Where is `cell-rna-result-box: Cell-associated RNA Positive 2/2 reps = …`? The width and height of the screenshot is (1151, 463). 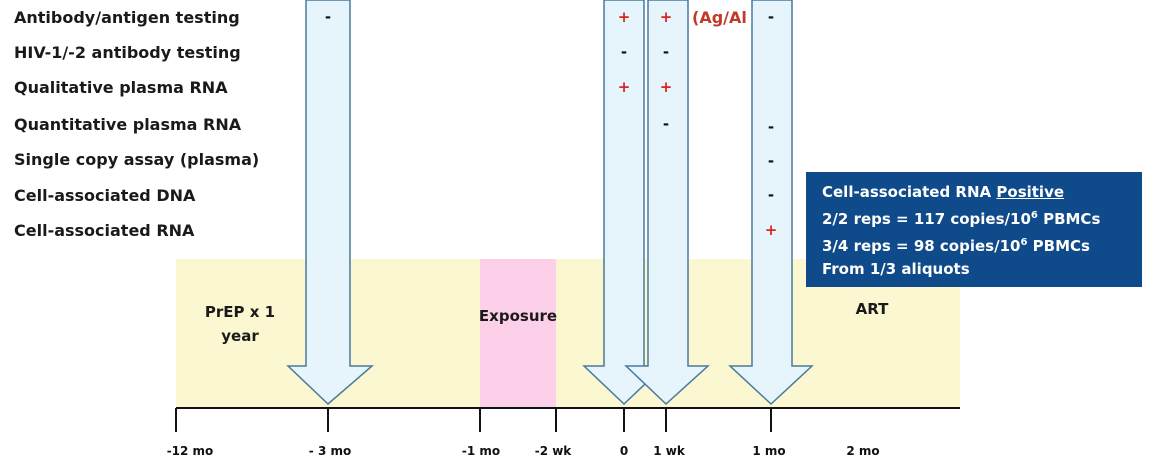 cell-rna-result-box: Cell-associated RNA Positive 2/2 reps = … is located at coordinates (974, 229).